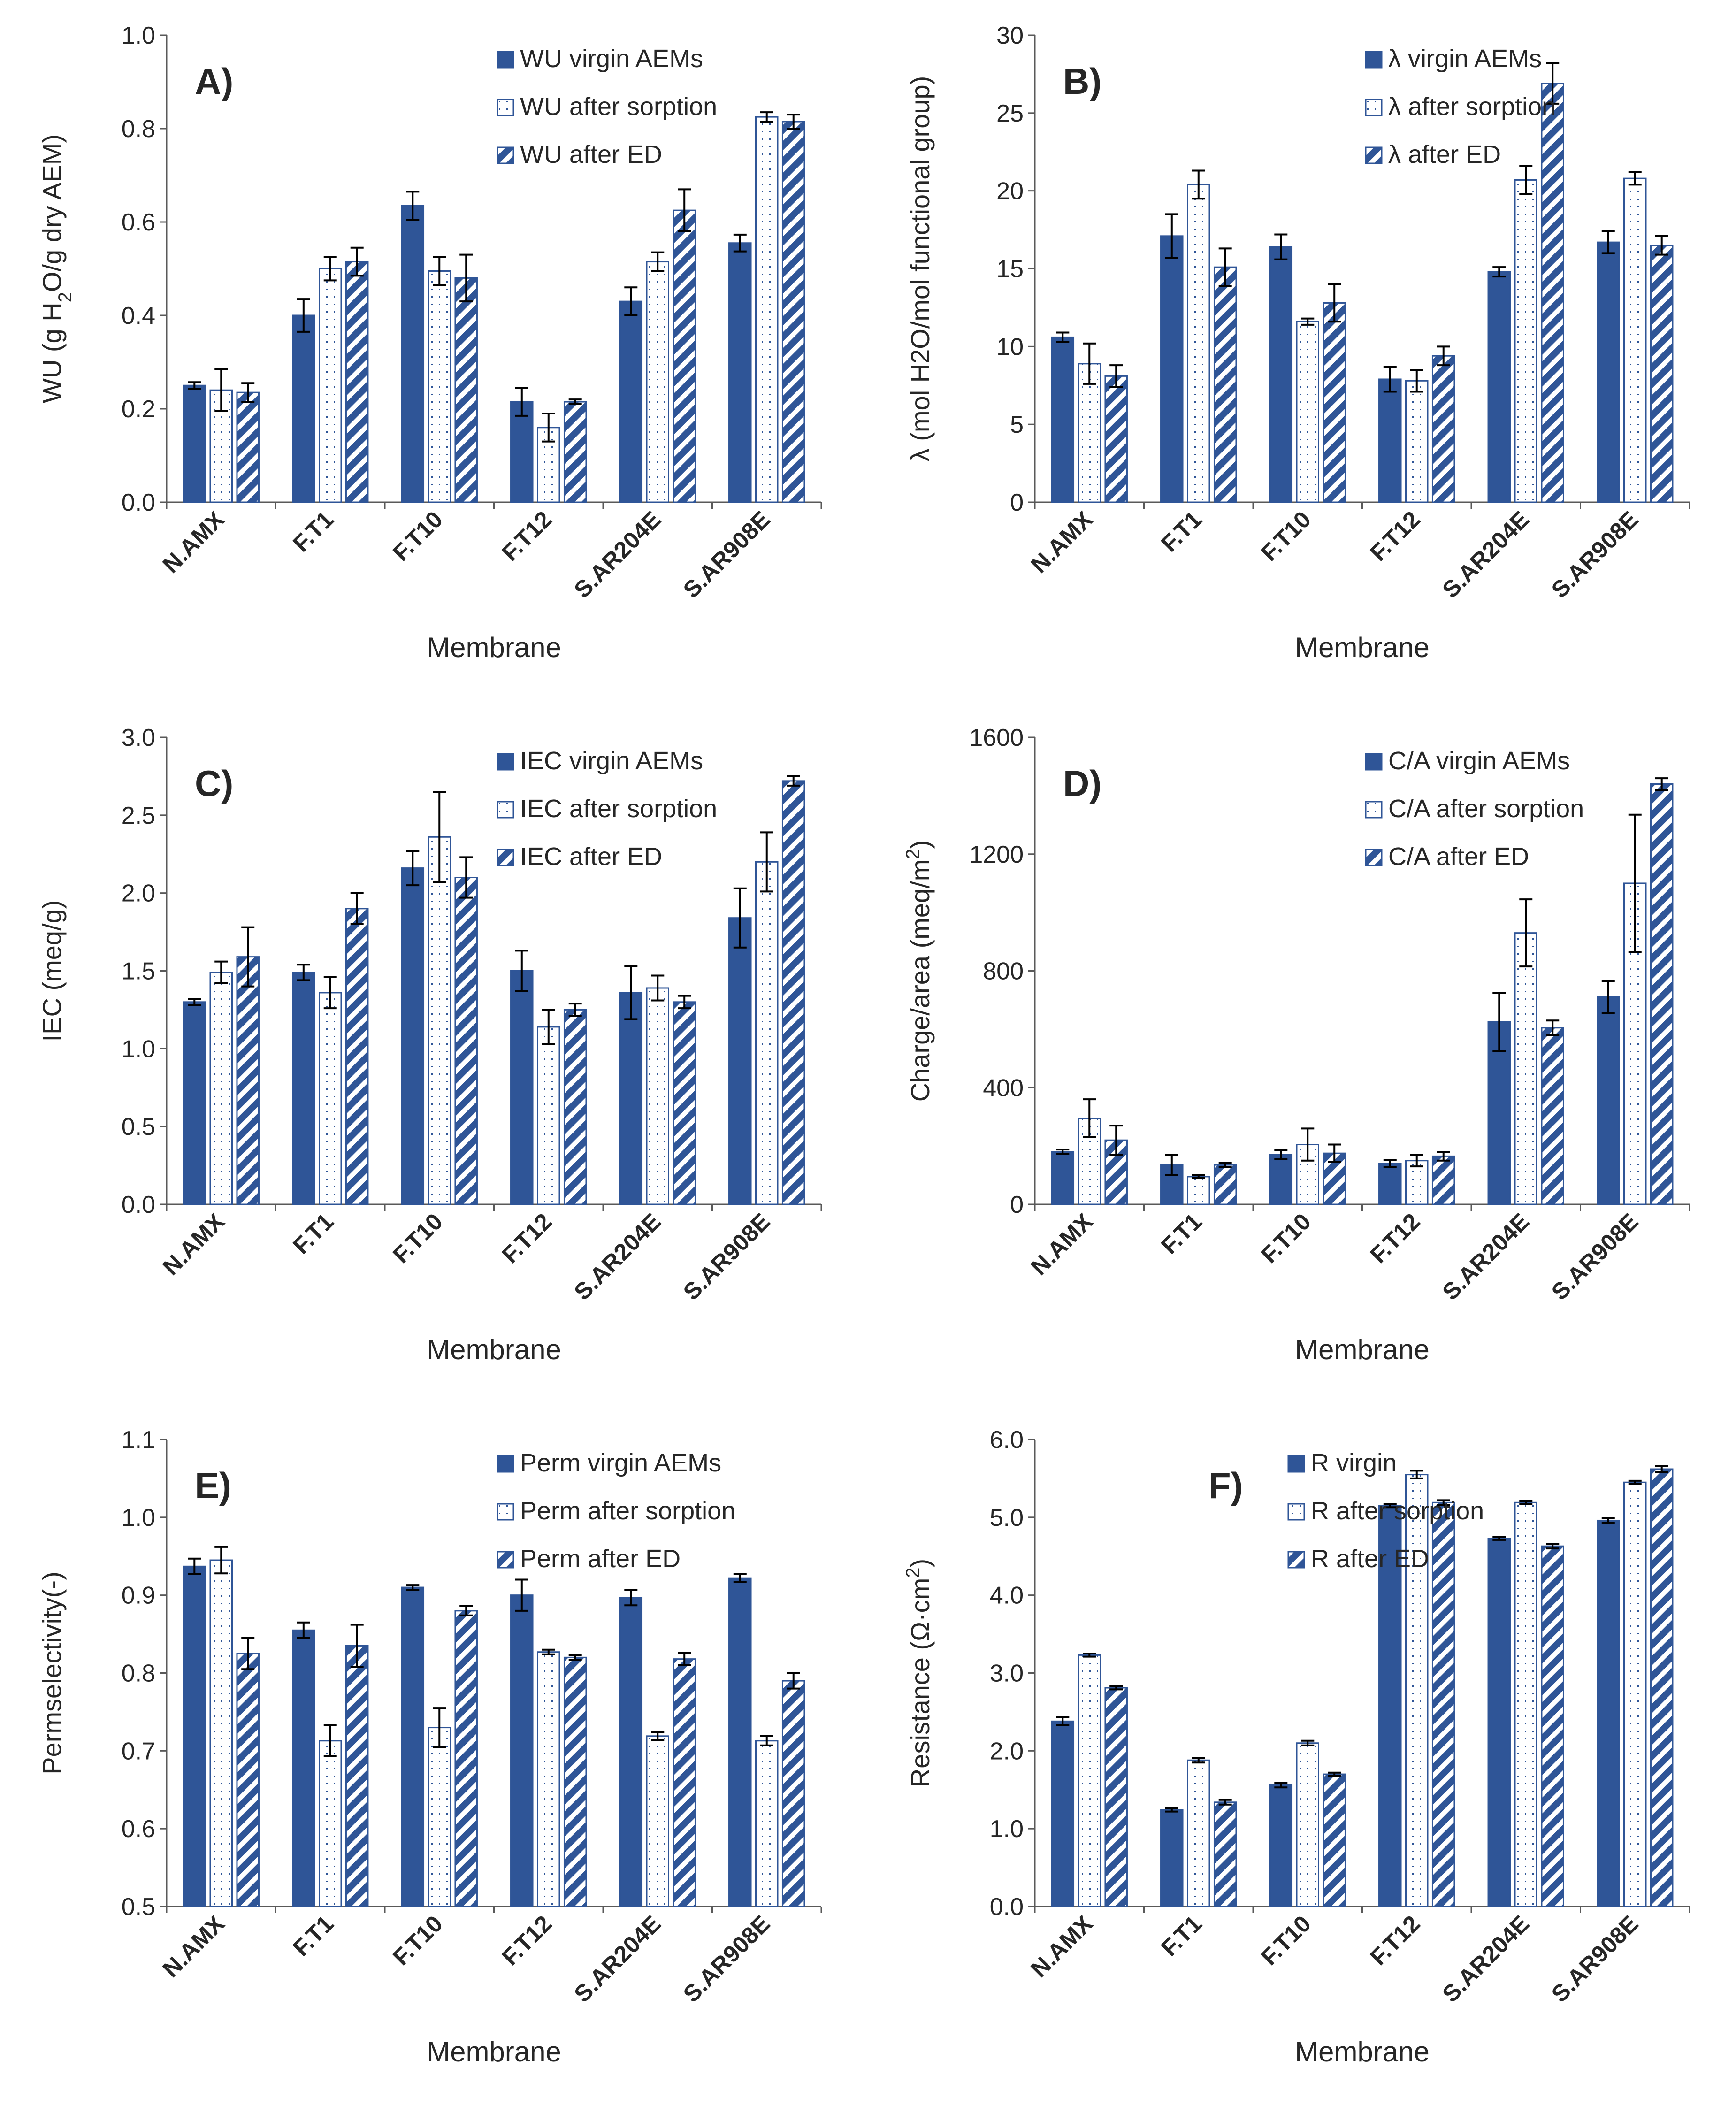 This screenshot has width=1736, height=2106. Describe the element at coordinates (1307, 412) in the screenshot. I see `bar-after-sorption-f-t10` at that location.